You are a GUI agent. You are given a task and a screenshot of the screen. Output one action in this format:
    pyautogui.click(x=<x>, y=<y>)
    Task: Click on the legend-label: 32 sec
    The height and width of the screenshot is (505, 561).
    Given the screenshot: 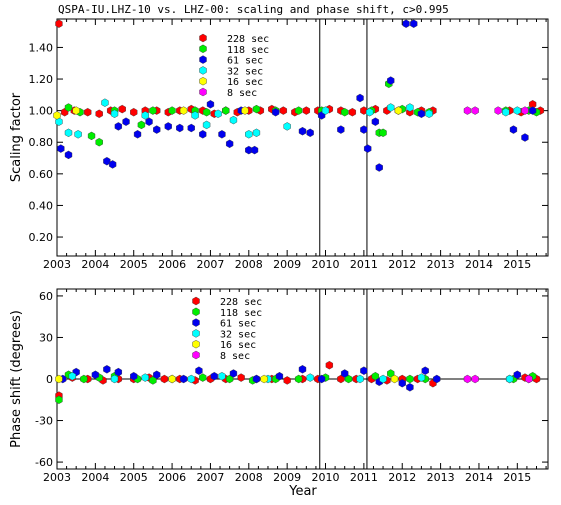 What is the action you would take?
    pyautogui.click(x=245, y=71)
    